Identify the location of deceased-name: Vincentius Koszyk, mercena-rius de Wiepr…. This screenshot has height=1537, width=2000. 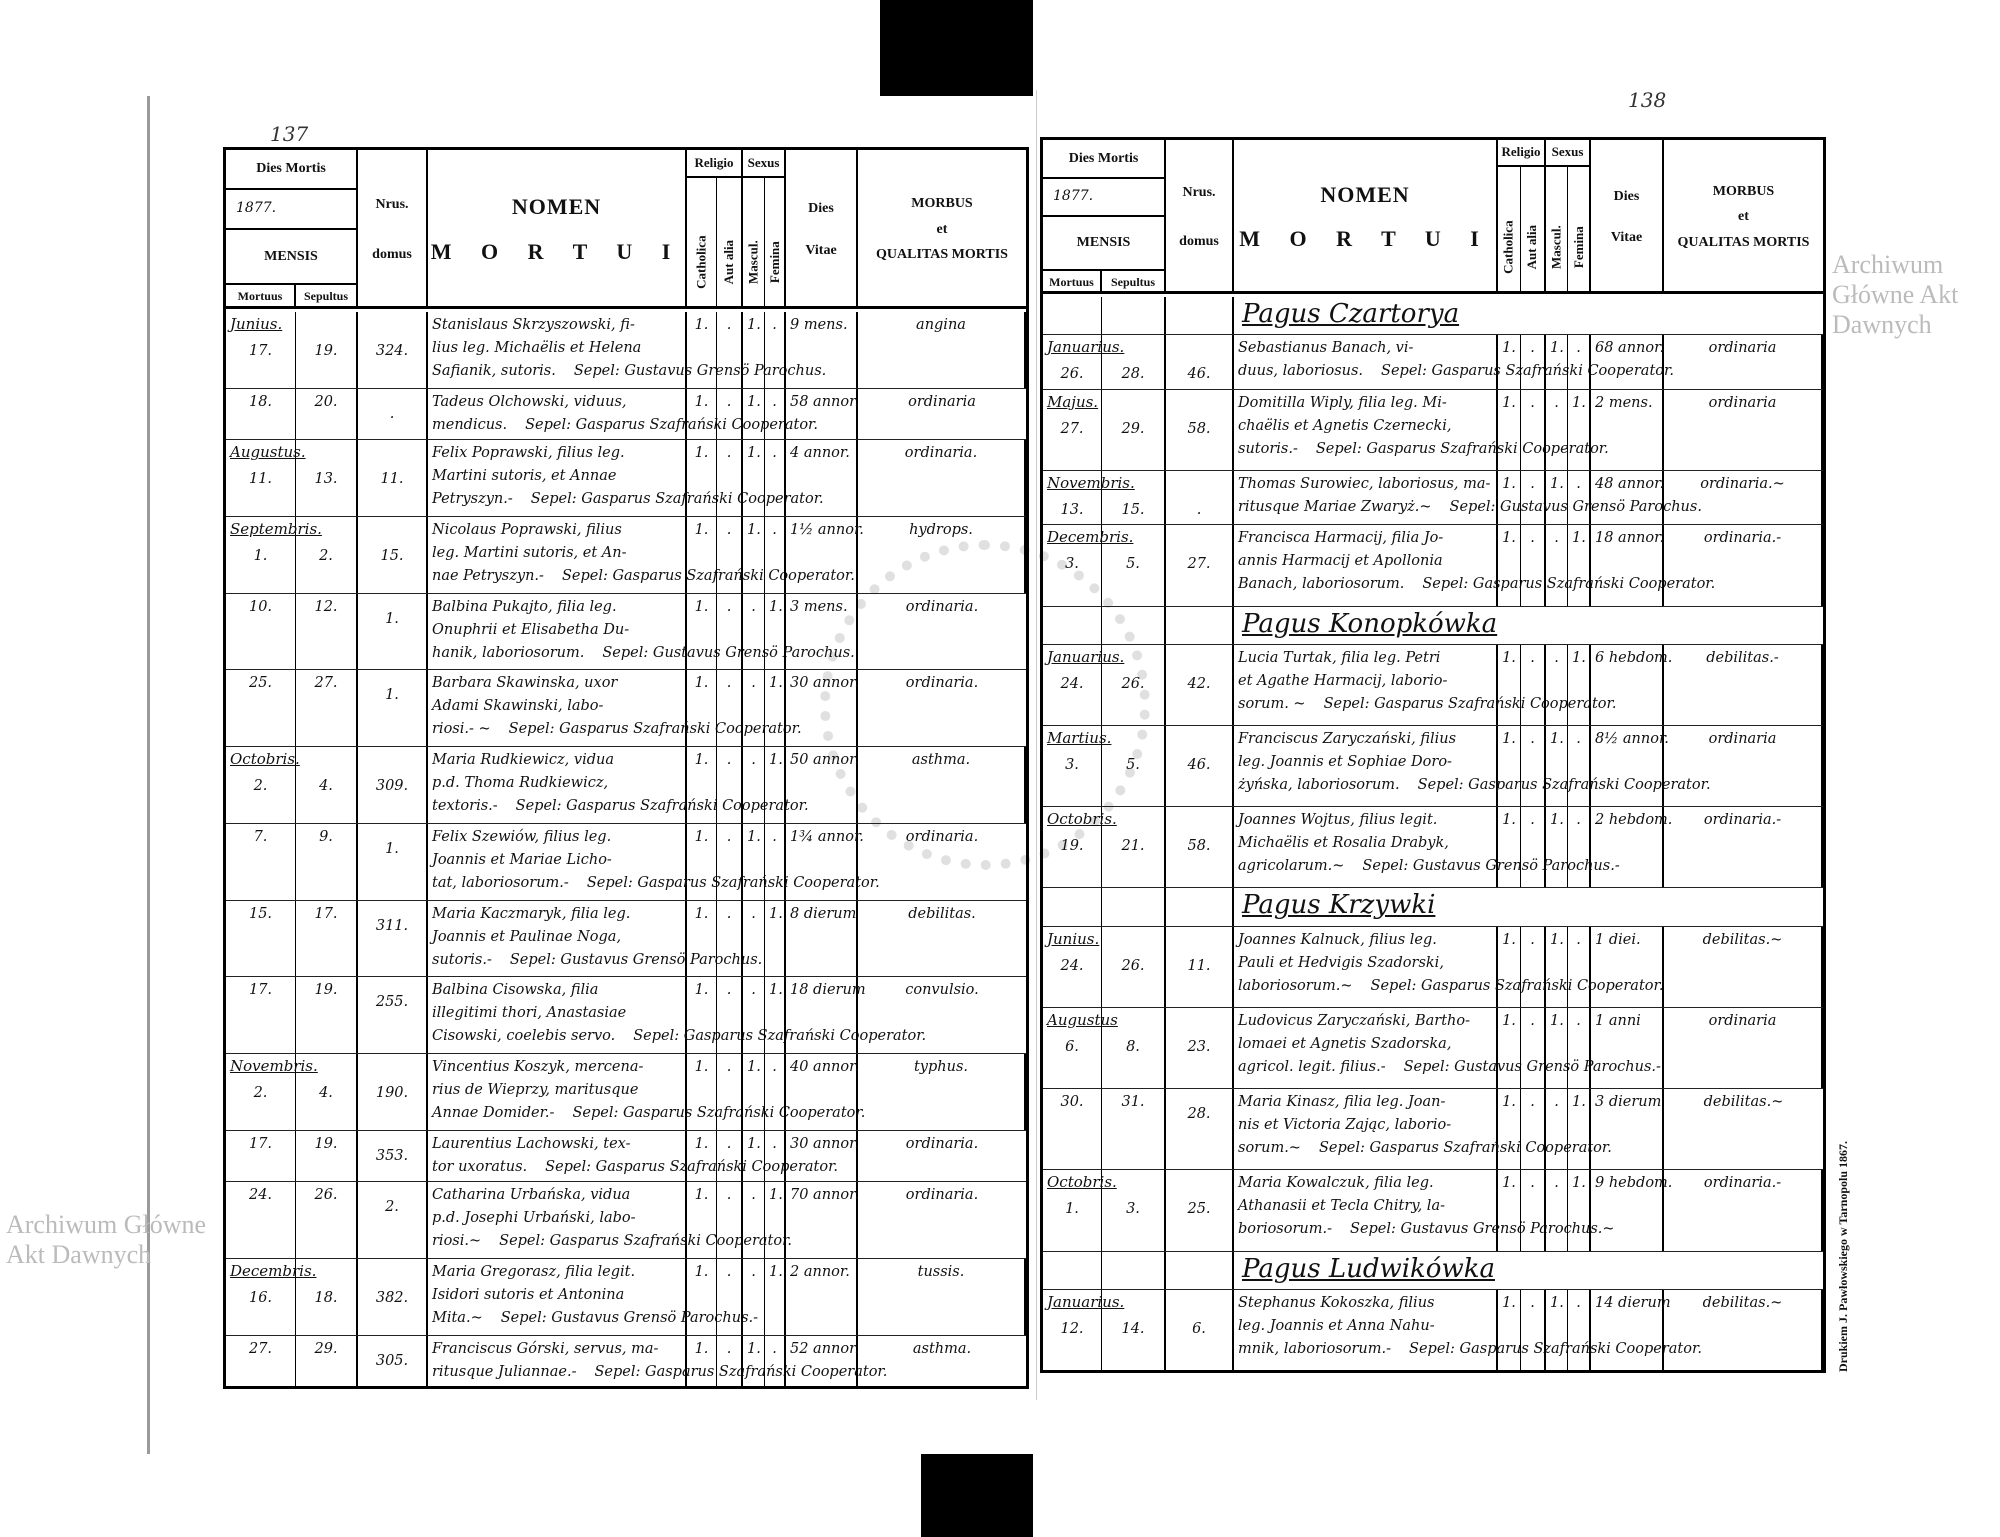
(646, 1091).